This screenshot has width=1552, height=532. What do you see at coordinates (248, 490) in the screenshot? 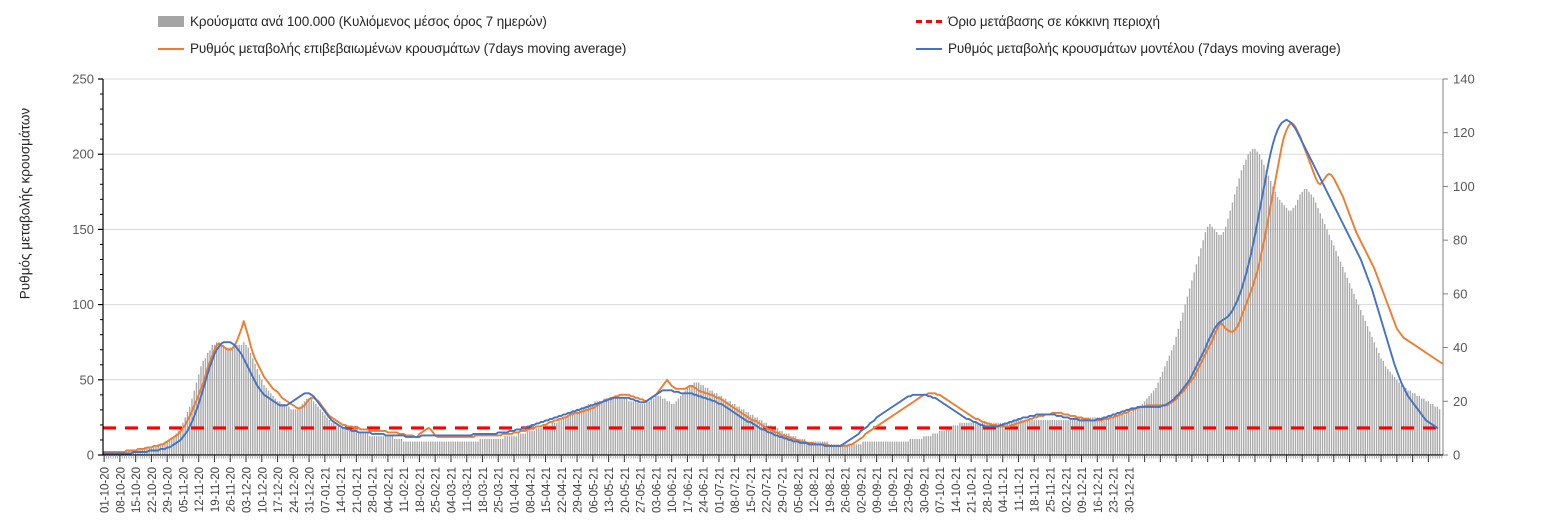
I see `svg-text: 03-12-20` at bounding box center [248, 490].